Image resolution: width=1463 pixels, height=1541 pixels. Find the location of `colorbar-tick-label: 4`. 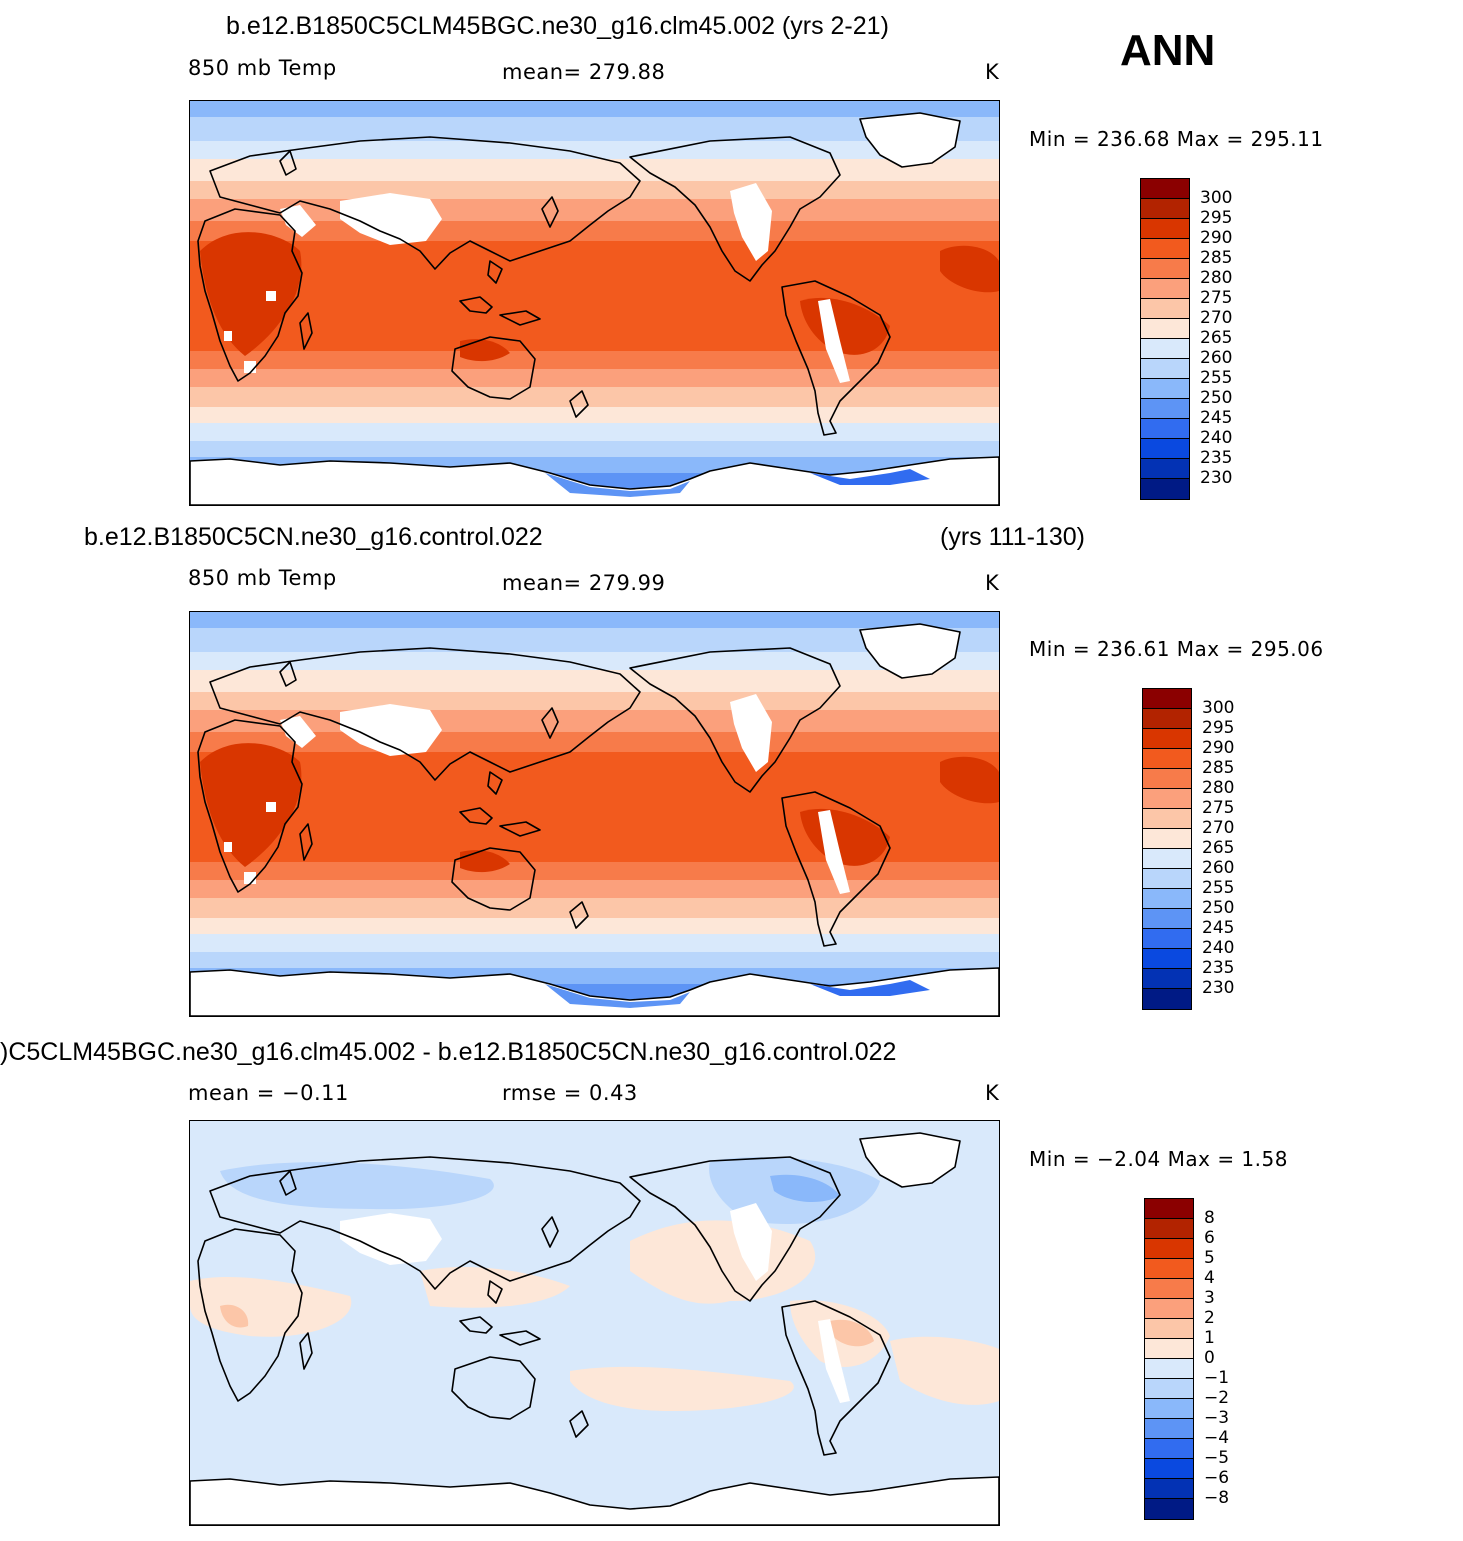

colorbar-tick-label: 4 is located at coordinates (1209, 1278).